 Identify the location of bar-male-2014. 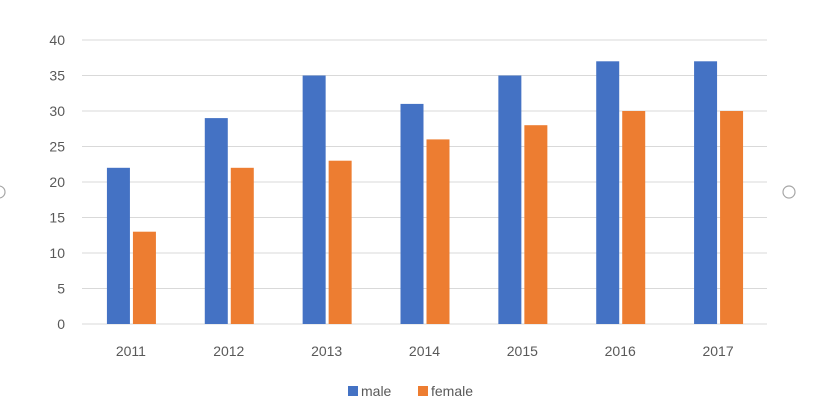
(412, 214).